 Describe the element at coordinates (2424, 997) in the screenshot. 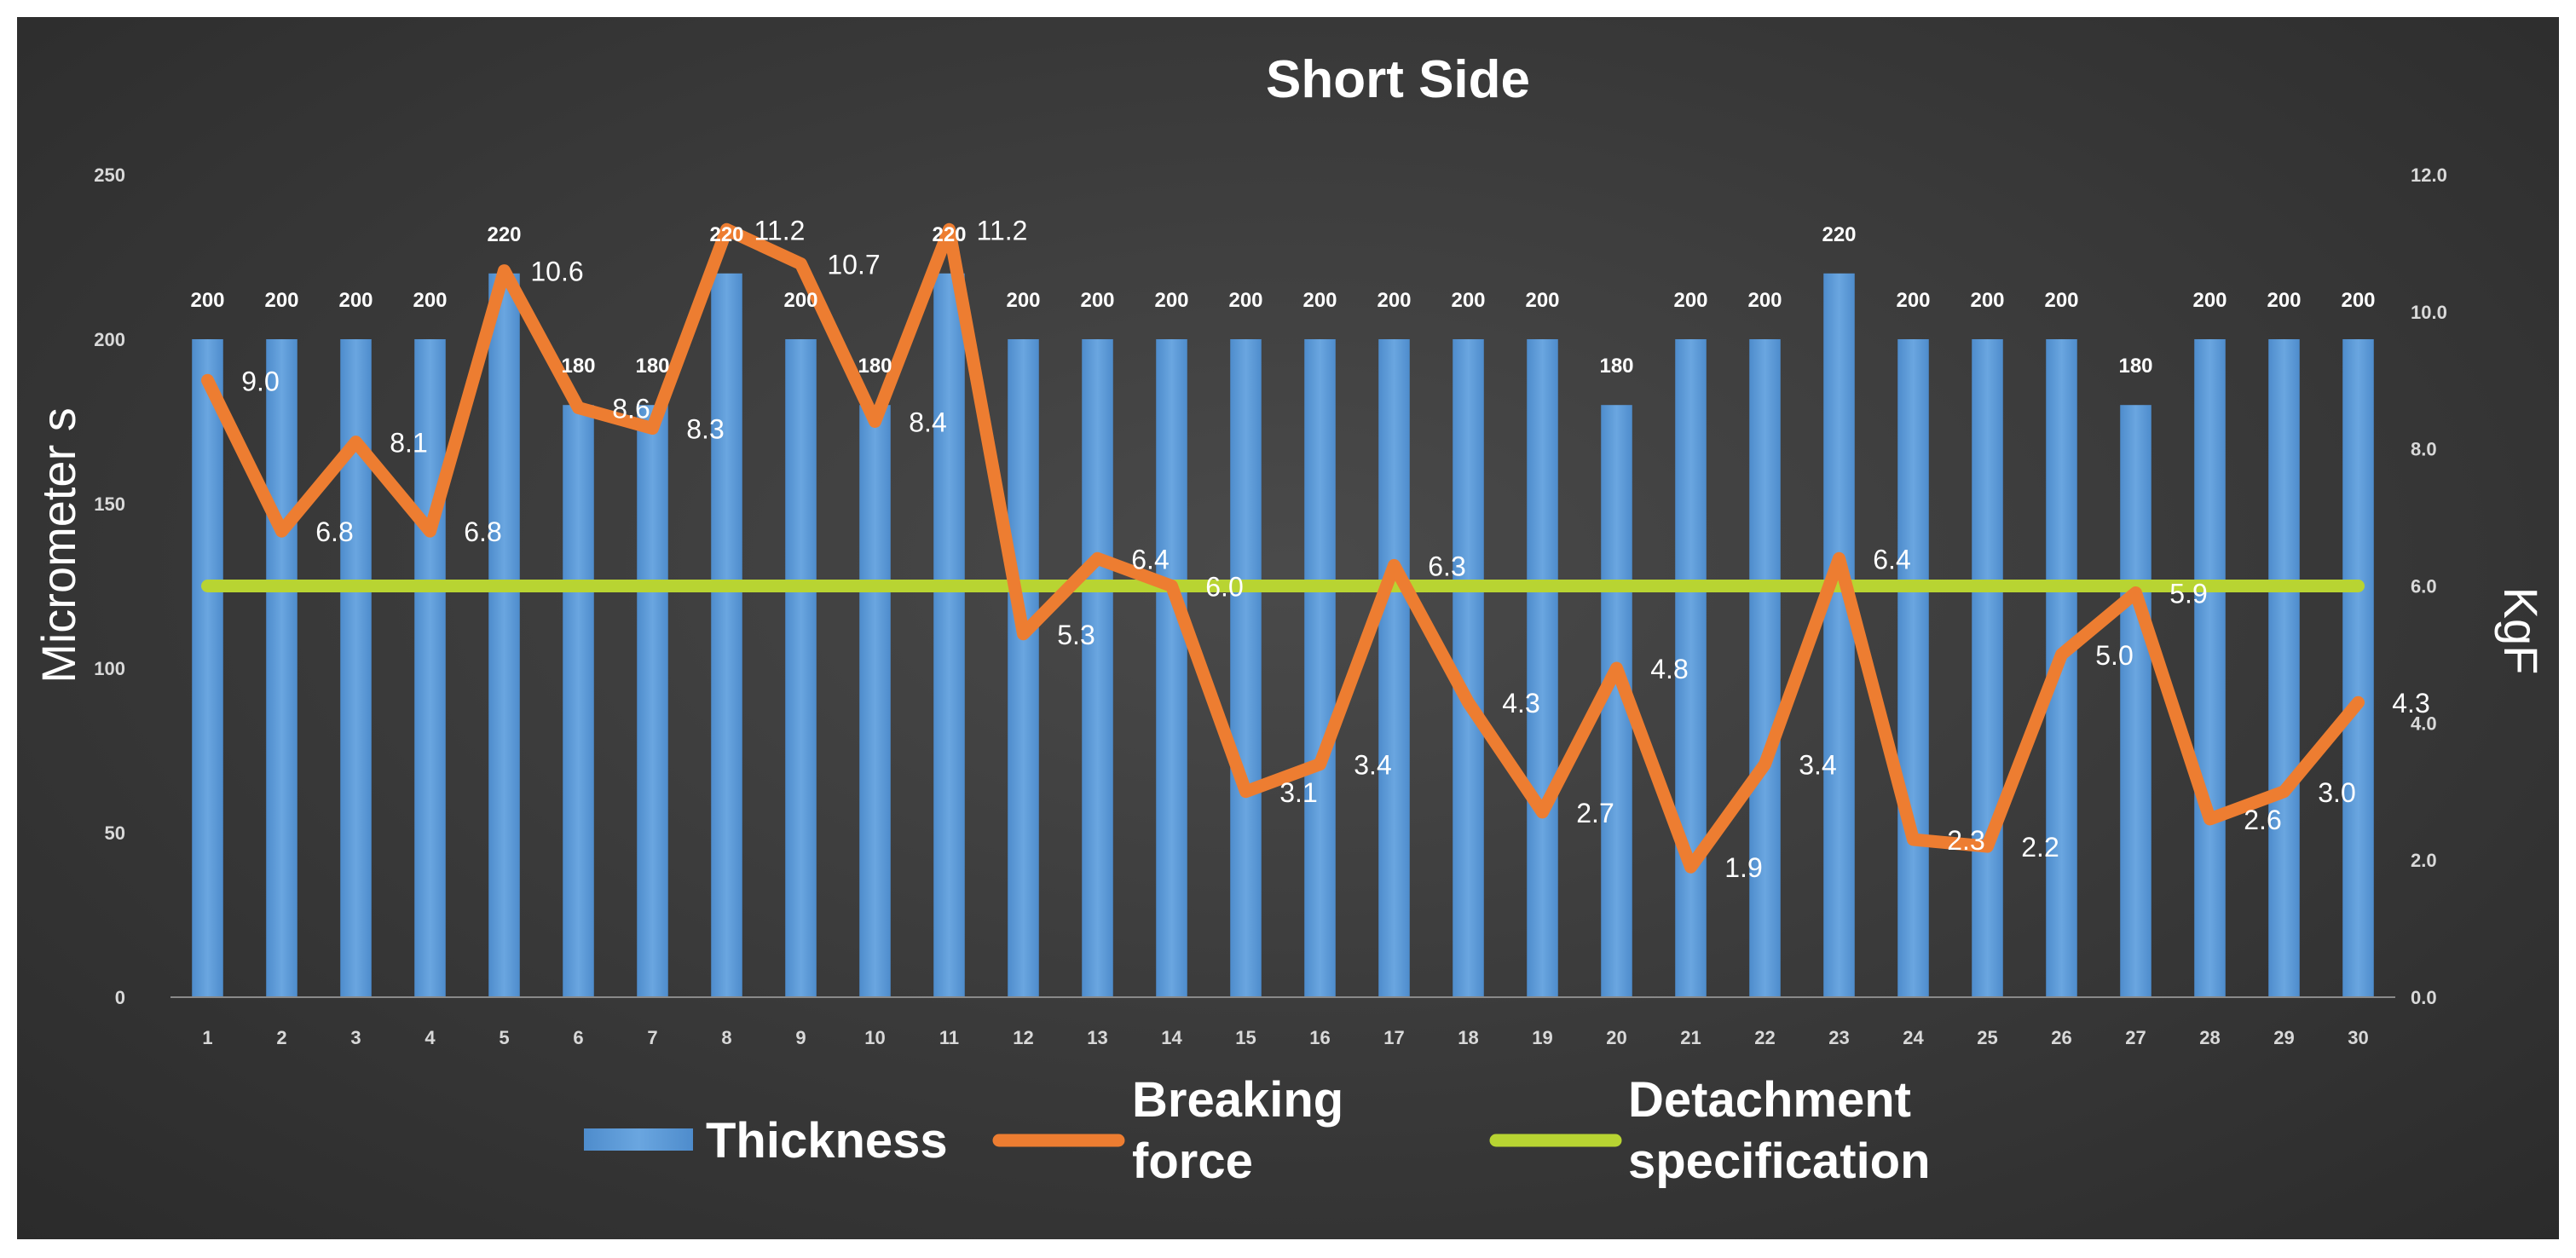

I see `y2-tick-label: 0.0` at that location.